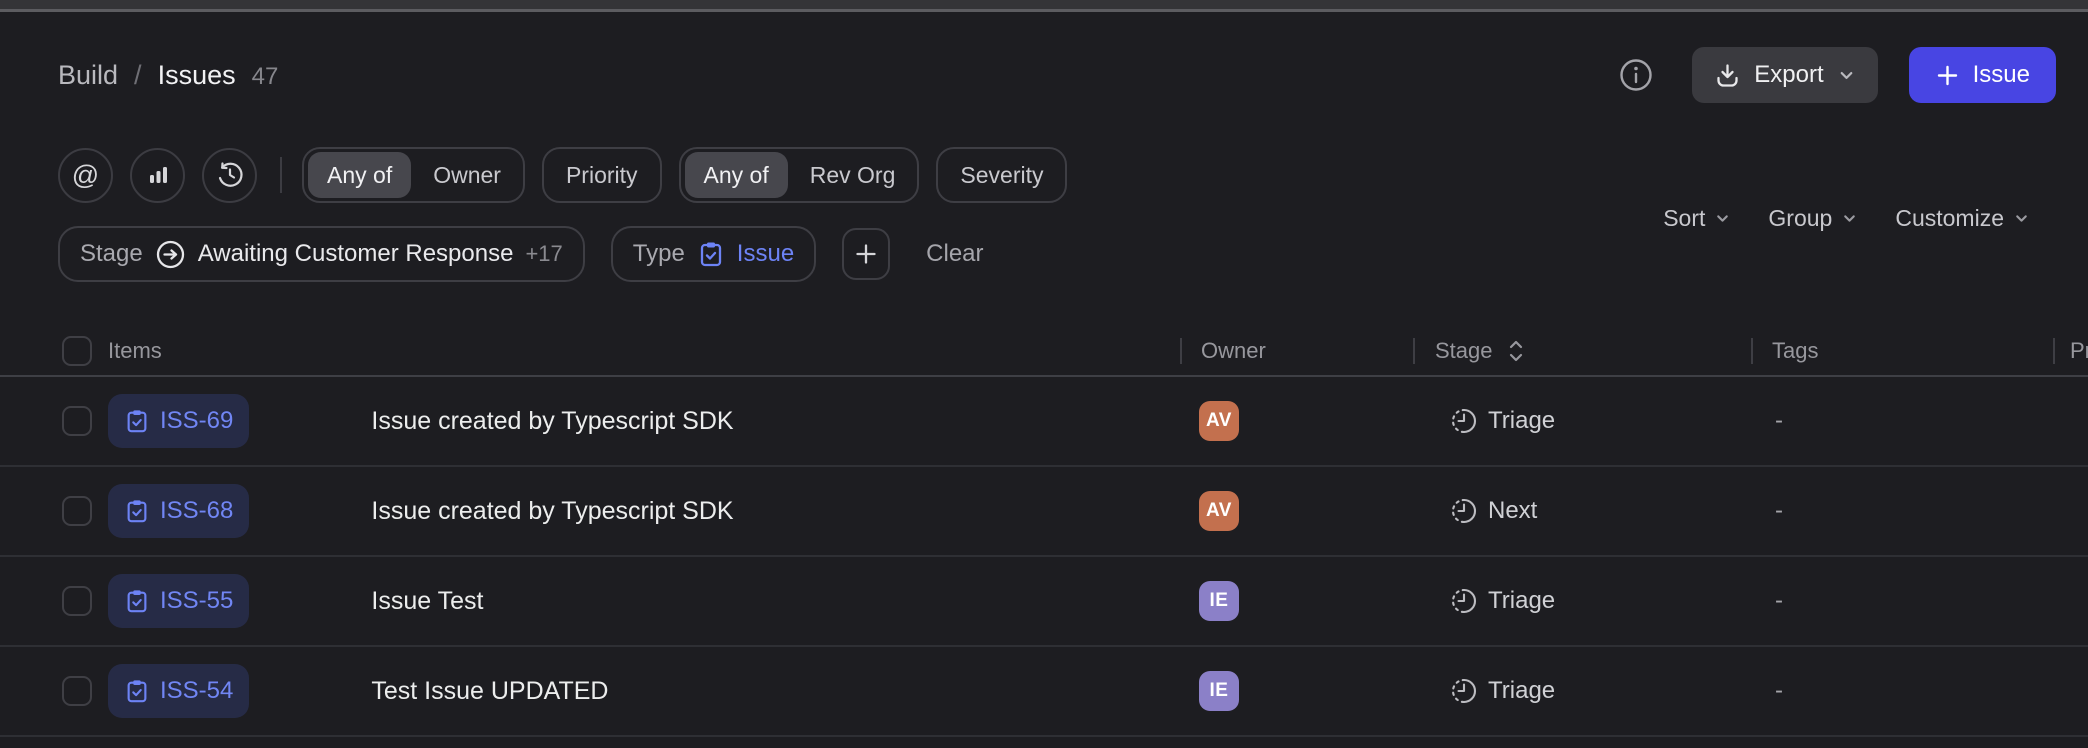  What do you see at coordinates (467, 174) in the screenshot?
I see `owner-filter-label: Owner` at bounding box center [467, 174].